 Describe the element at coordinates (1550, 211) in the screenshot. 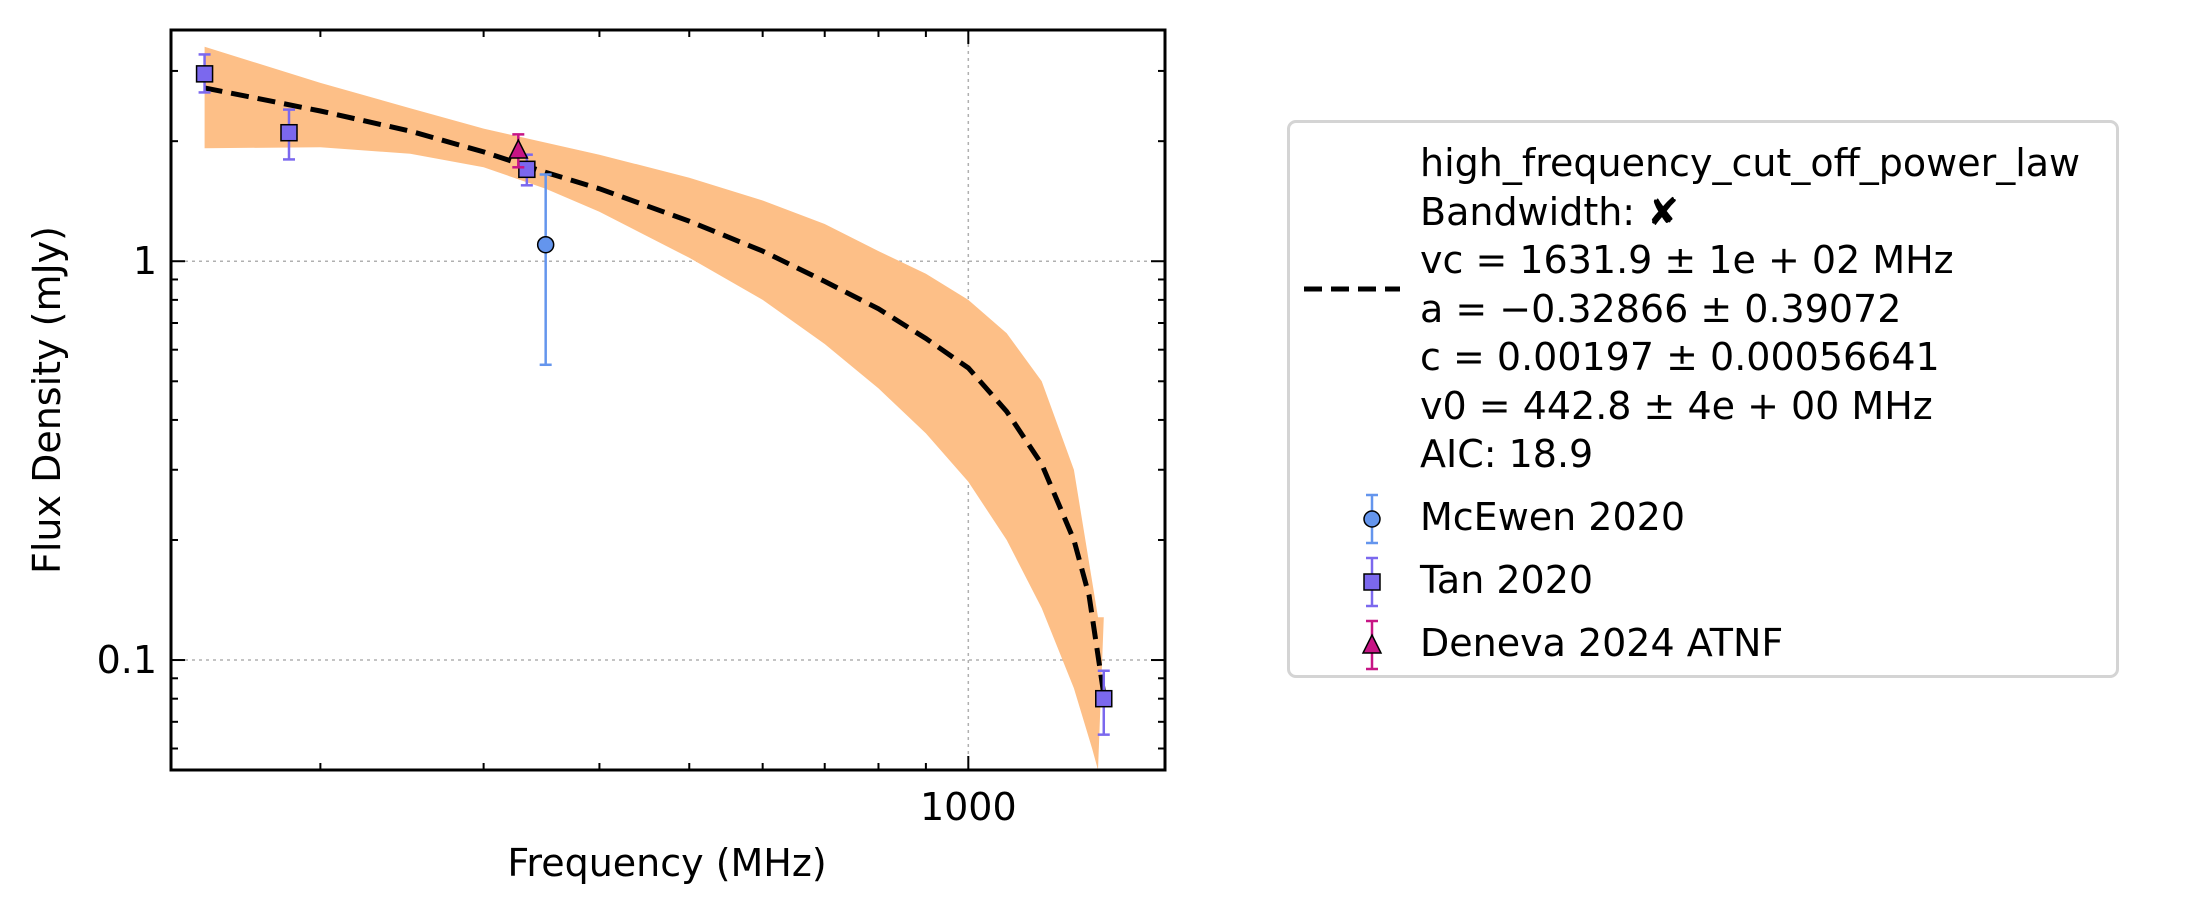

I see `legend-bandwidth: Bandwidth: ✘` at that location.